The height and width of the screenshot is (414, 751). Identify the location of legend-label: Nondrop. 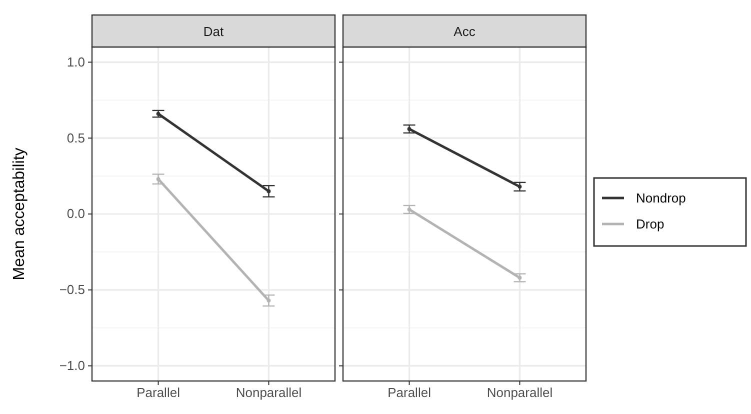
(661, 198).